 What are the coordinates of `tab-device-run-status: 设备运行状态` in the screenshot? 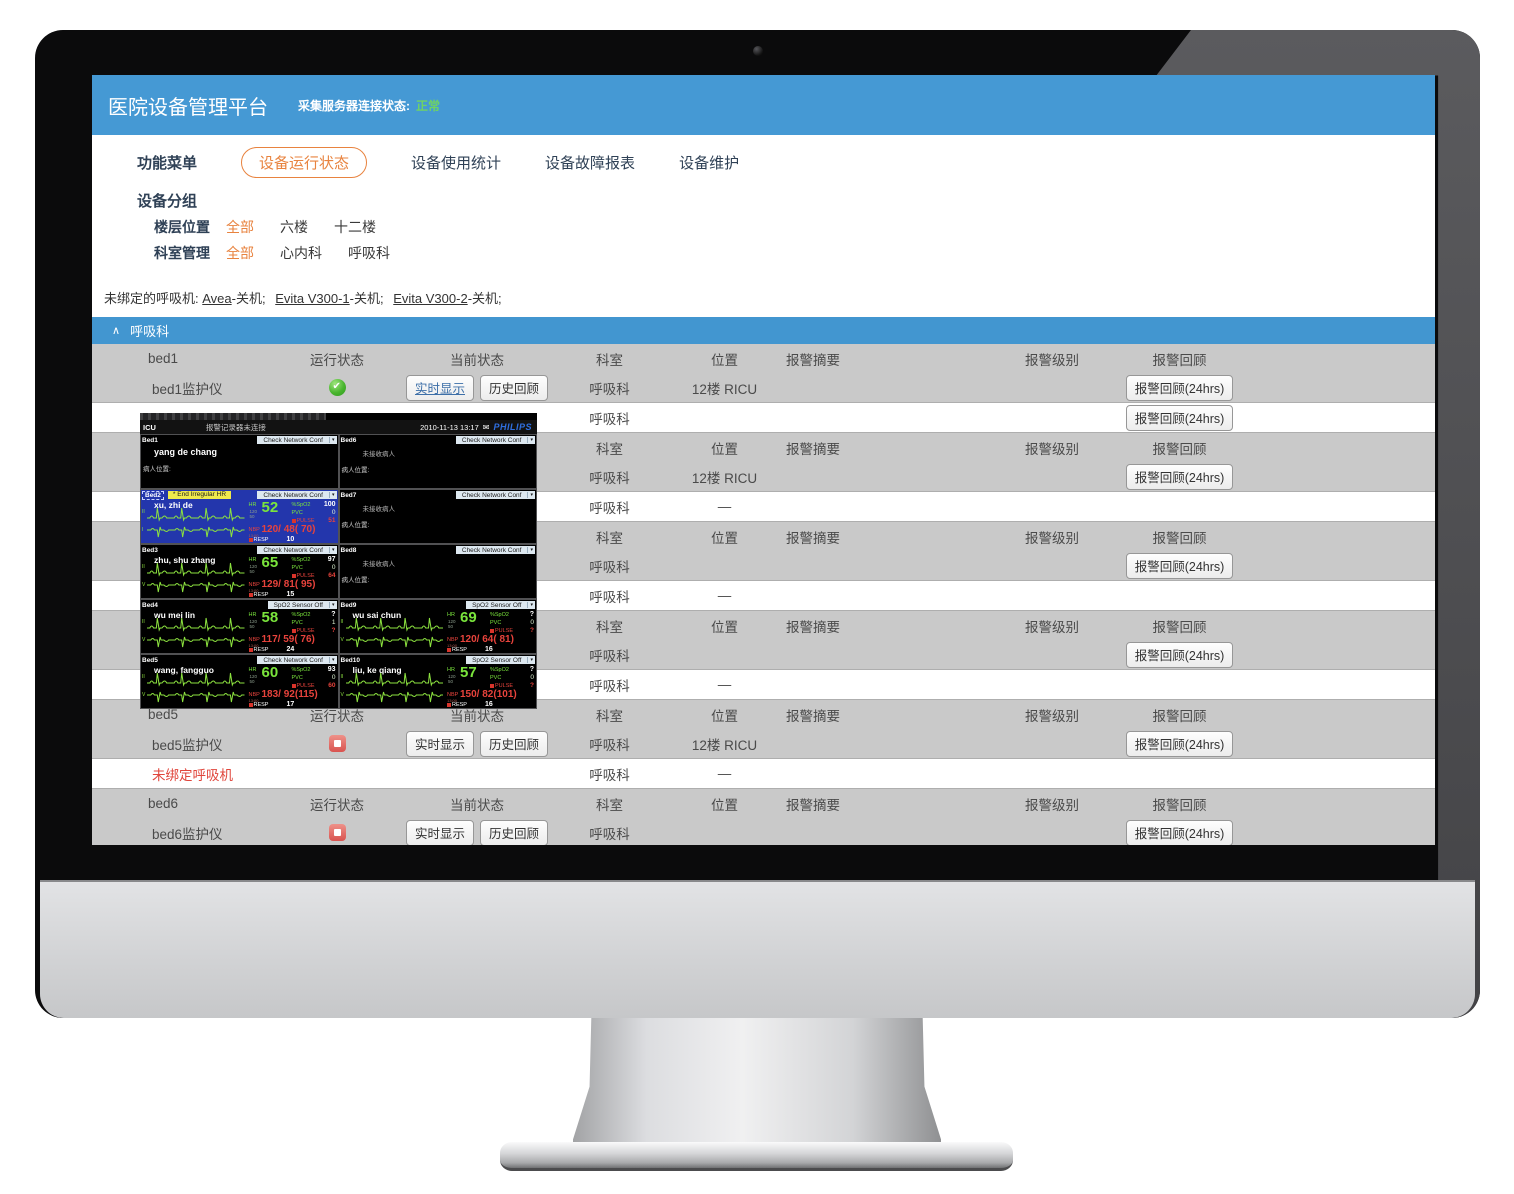 It's located at (304, 162).